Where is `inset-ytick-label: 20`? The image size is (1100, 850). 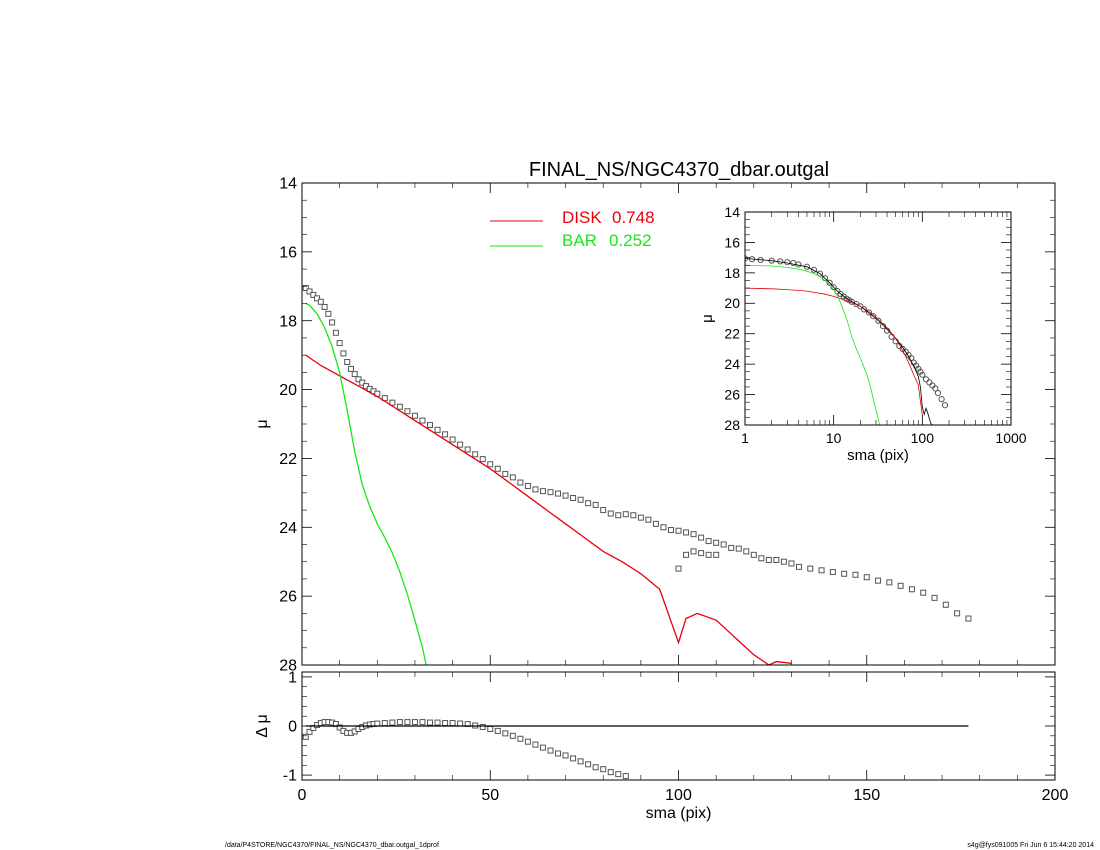
inset-ytick-label: 20 is located at coordinates (732, 303).